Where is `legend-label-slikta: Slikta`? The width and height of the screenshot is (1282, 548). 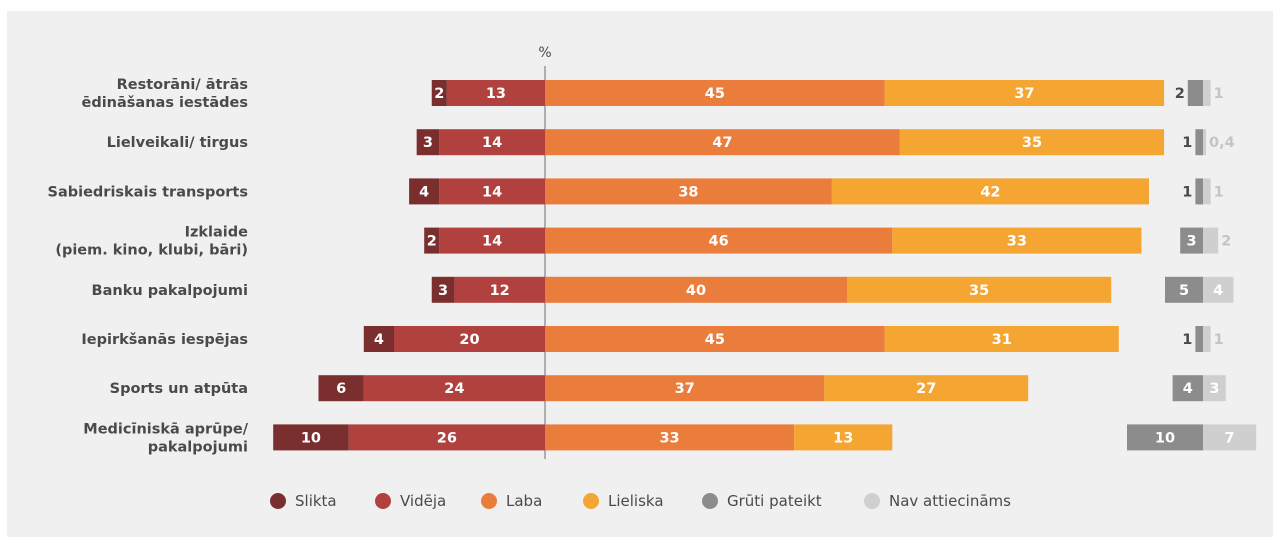 legend-label-slikta: Slikta is located at coordinates (316, 501).